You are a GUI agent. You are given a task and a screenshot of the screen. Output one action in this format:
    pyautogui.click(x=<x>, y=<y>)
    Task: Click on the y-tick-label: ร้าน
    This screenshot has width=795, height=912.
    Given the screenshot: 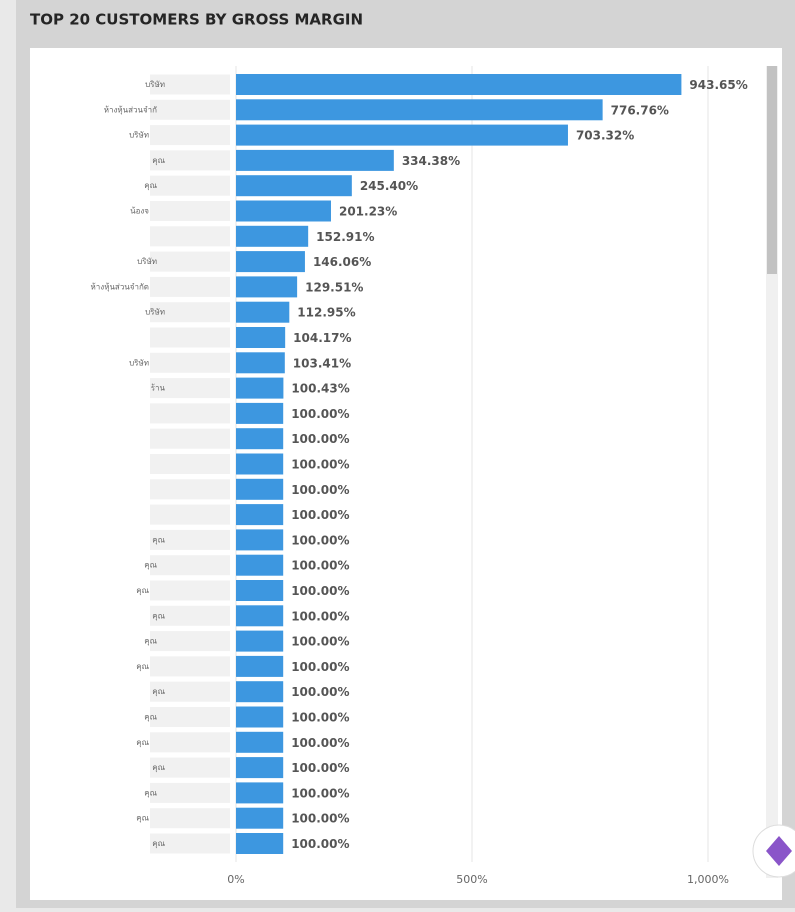 What is the action you would take?
    pyautogui.click(x=158, y=388)
    